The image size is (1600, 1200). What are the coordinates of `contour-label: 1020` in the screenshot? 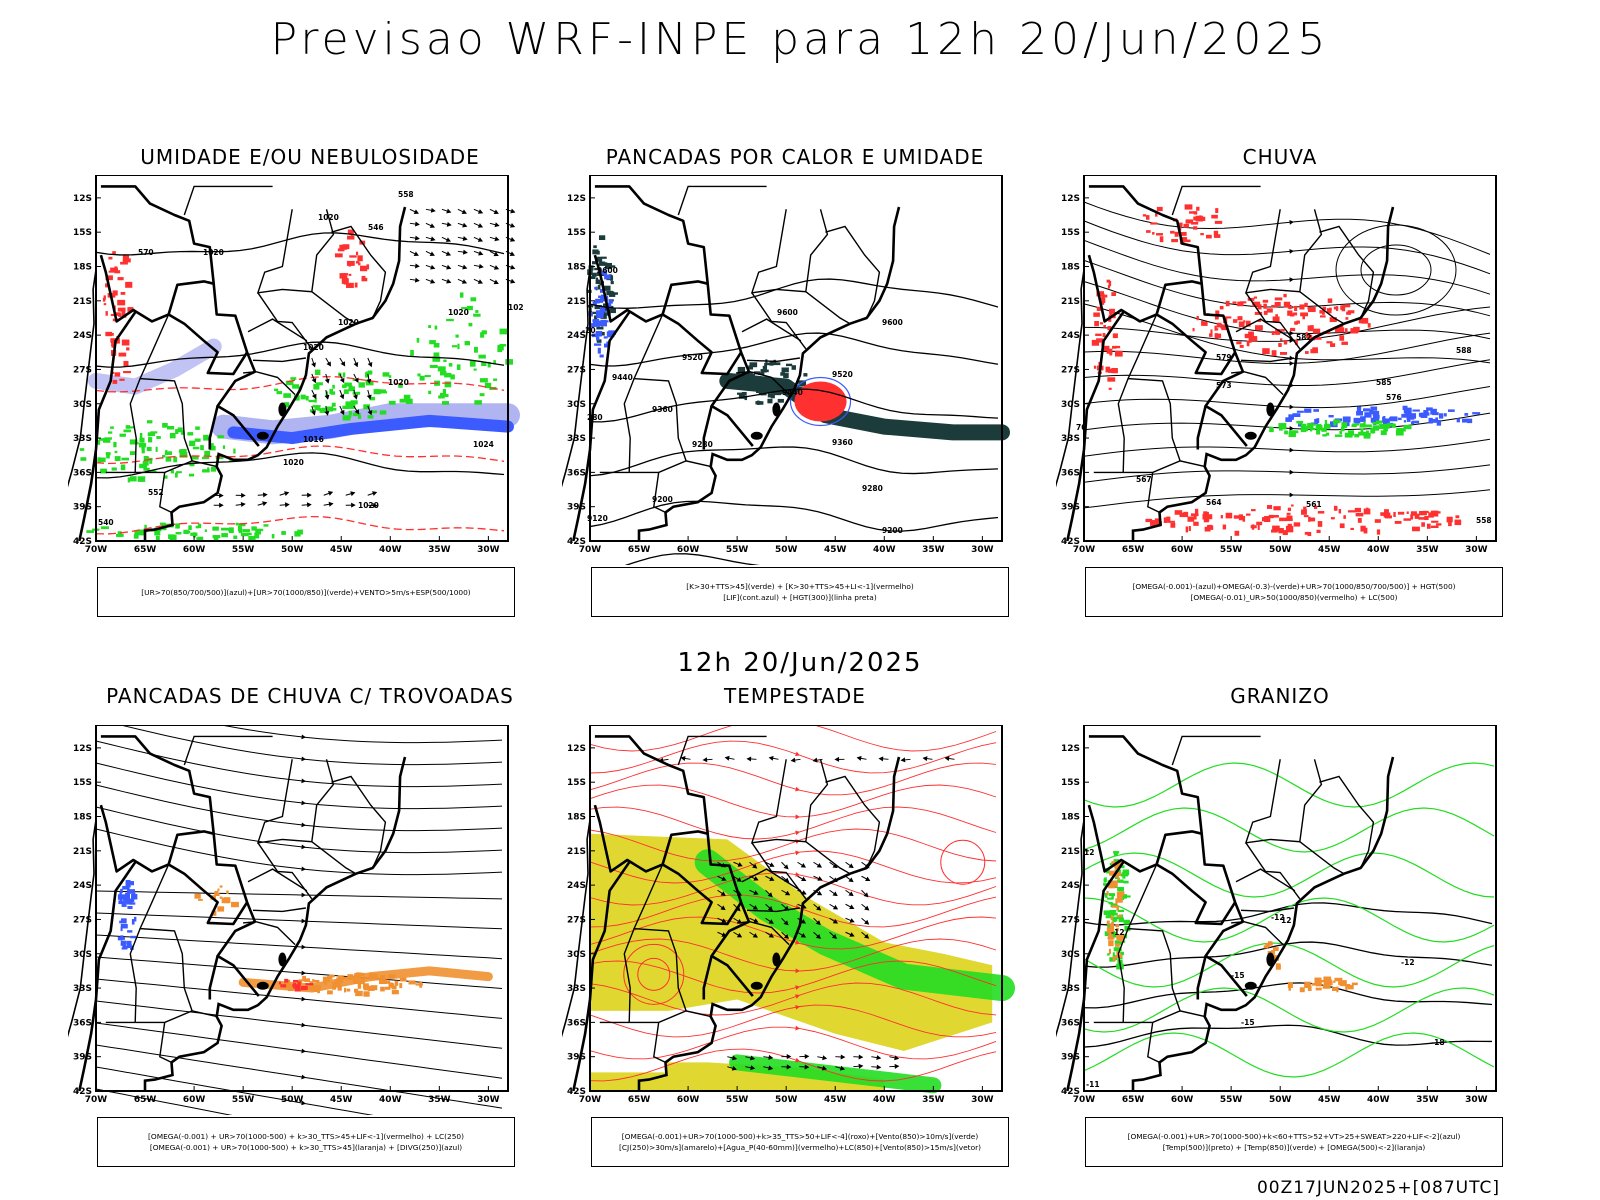 It's located at (368, 505).